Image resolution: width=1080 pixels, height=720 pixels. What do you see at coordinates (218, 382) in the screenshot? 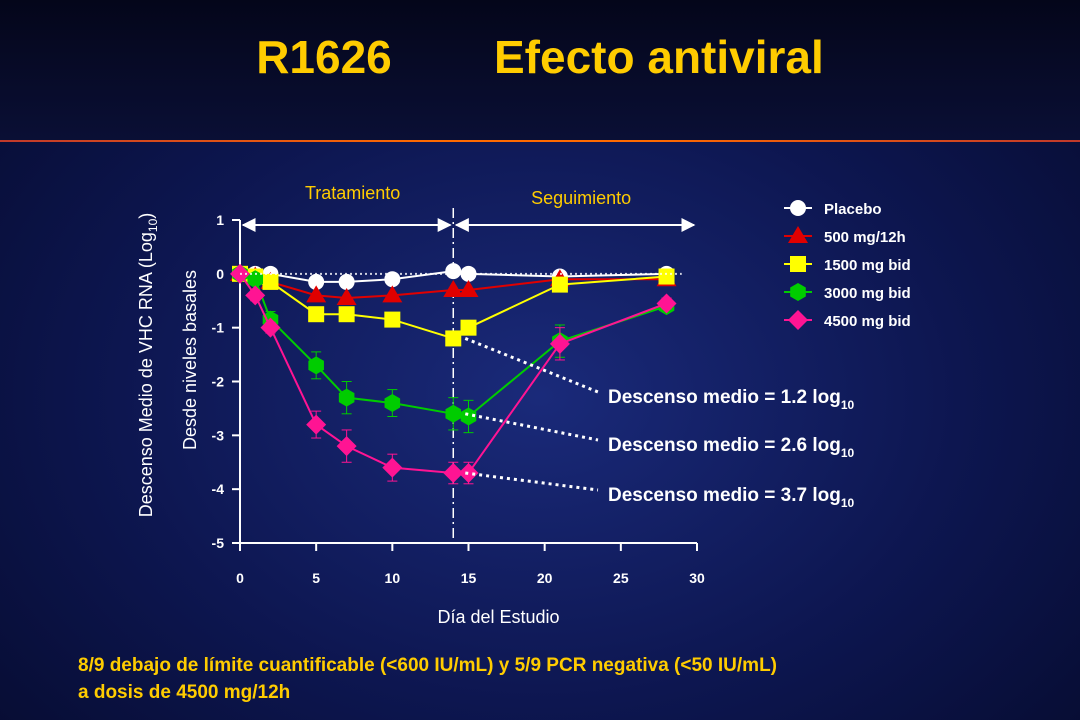
I see `y-tick-label: -2` at bounding box center [218, 382].